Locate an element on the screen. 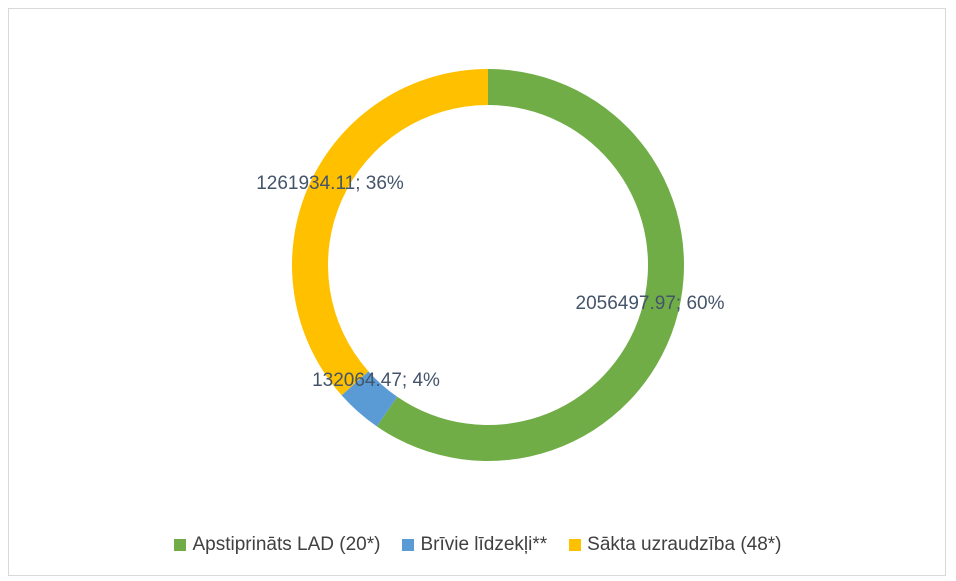 The image size is (956, 581). legend-item: Sākta uzraudzība (48*) is located at coordinates (675, 545).